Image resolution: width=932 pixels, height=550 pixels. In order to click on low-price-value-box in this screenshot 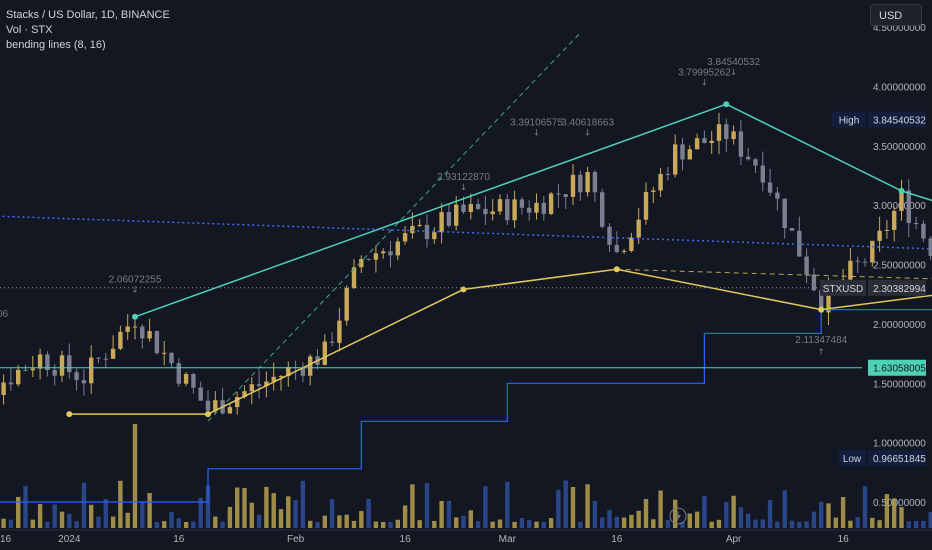, I will do `click(897, 458)`.